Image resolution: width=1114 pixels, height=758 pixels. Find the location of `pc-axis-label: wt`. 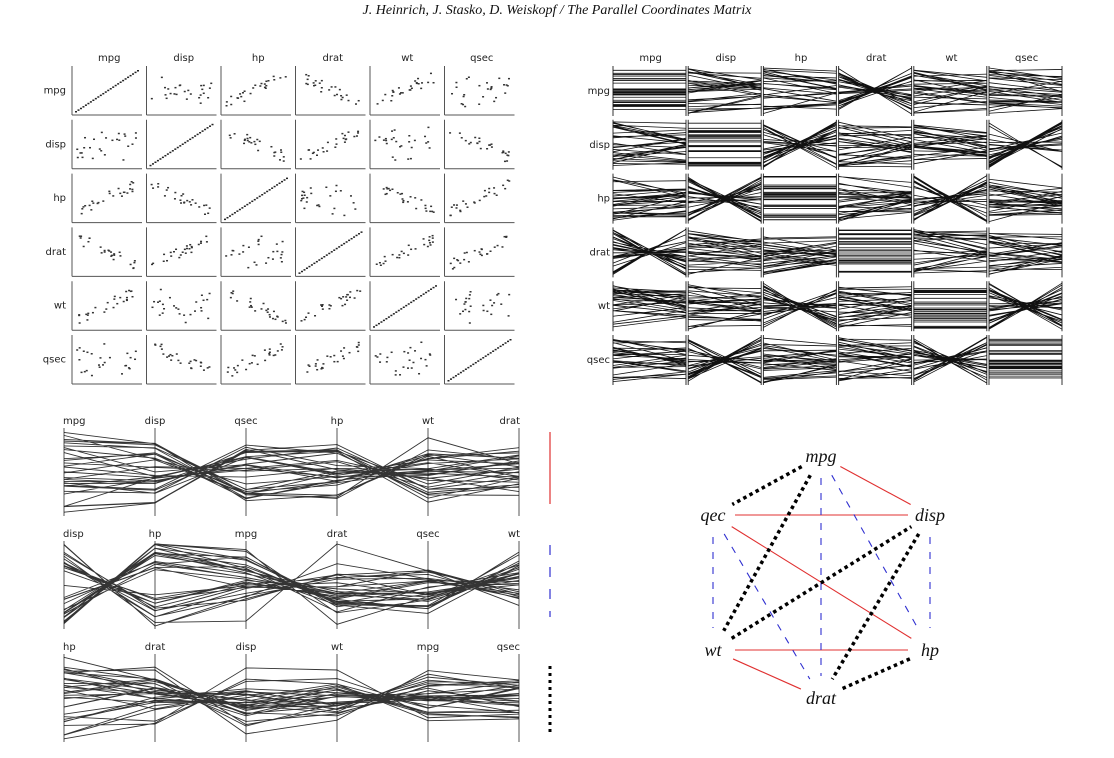

pc-axis-label: wt is located at coordinates (514, 534).